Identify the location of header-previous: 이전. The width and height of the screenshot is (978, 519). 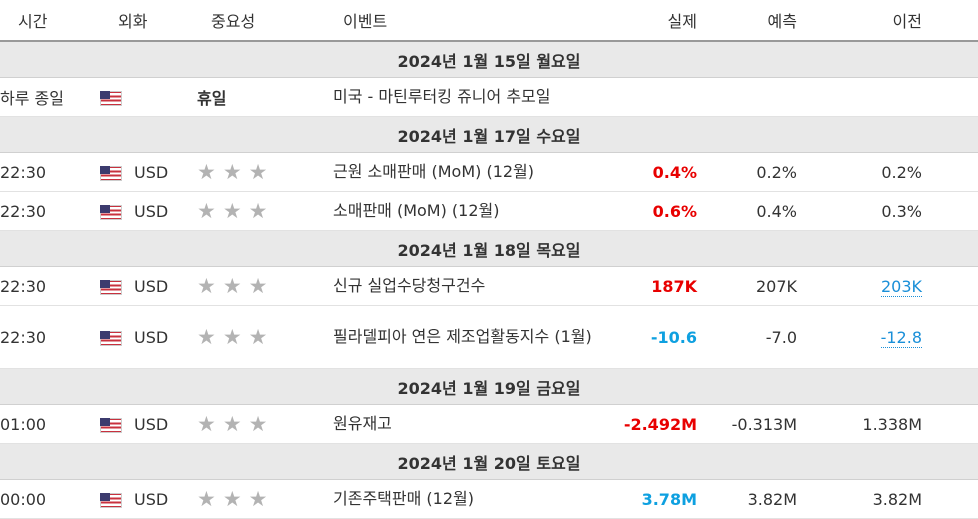
(859, 21).